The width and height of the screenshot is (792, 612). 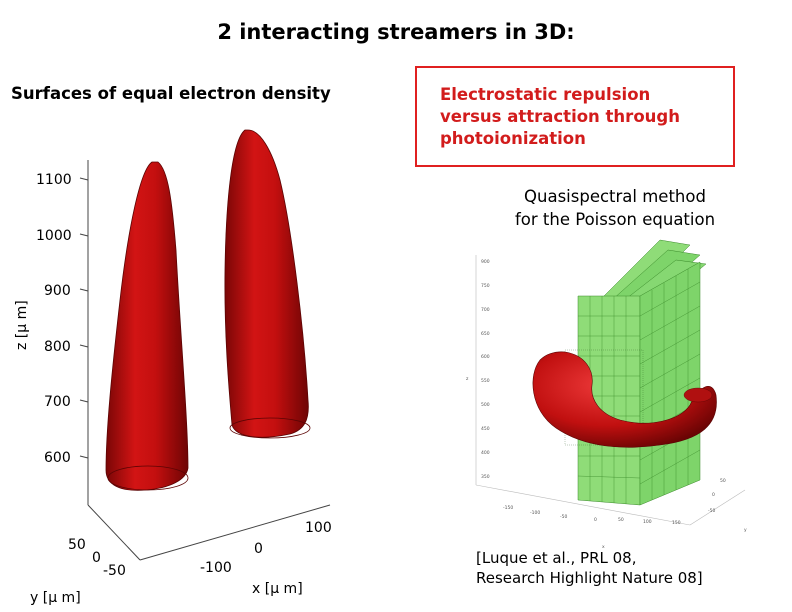 I want to click on z-tick-label: 900, so click(x=57, y=291).